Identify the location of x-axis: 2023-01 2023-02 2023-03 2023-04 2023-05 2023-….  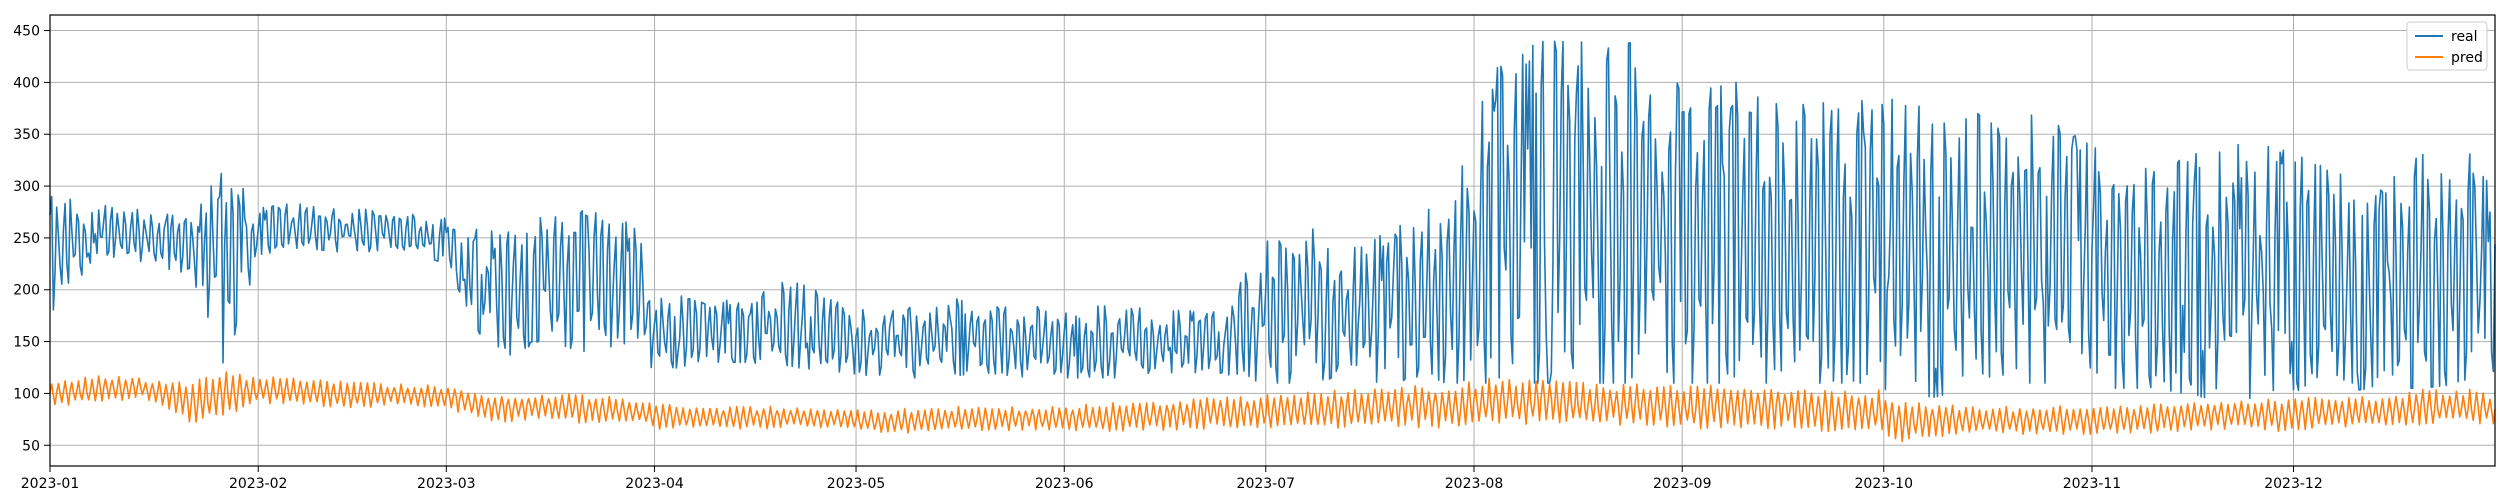
(1172, 479).